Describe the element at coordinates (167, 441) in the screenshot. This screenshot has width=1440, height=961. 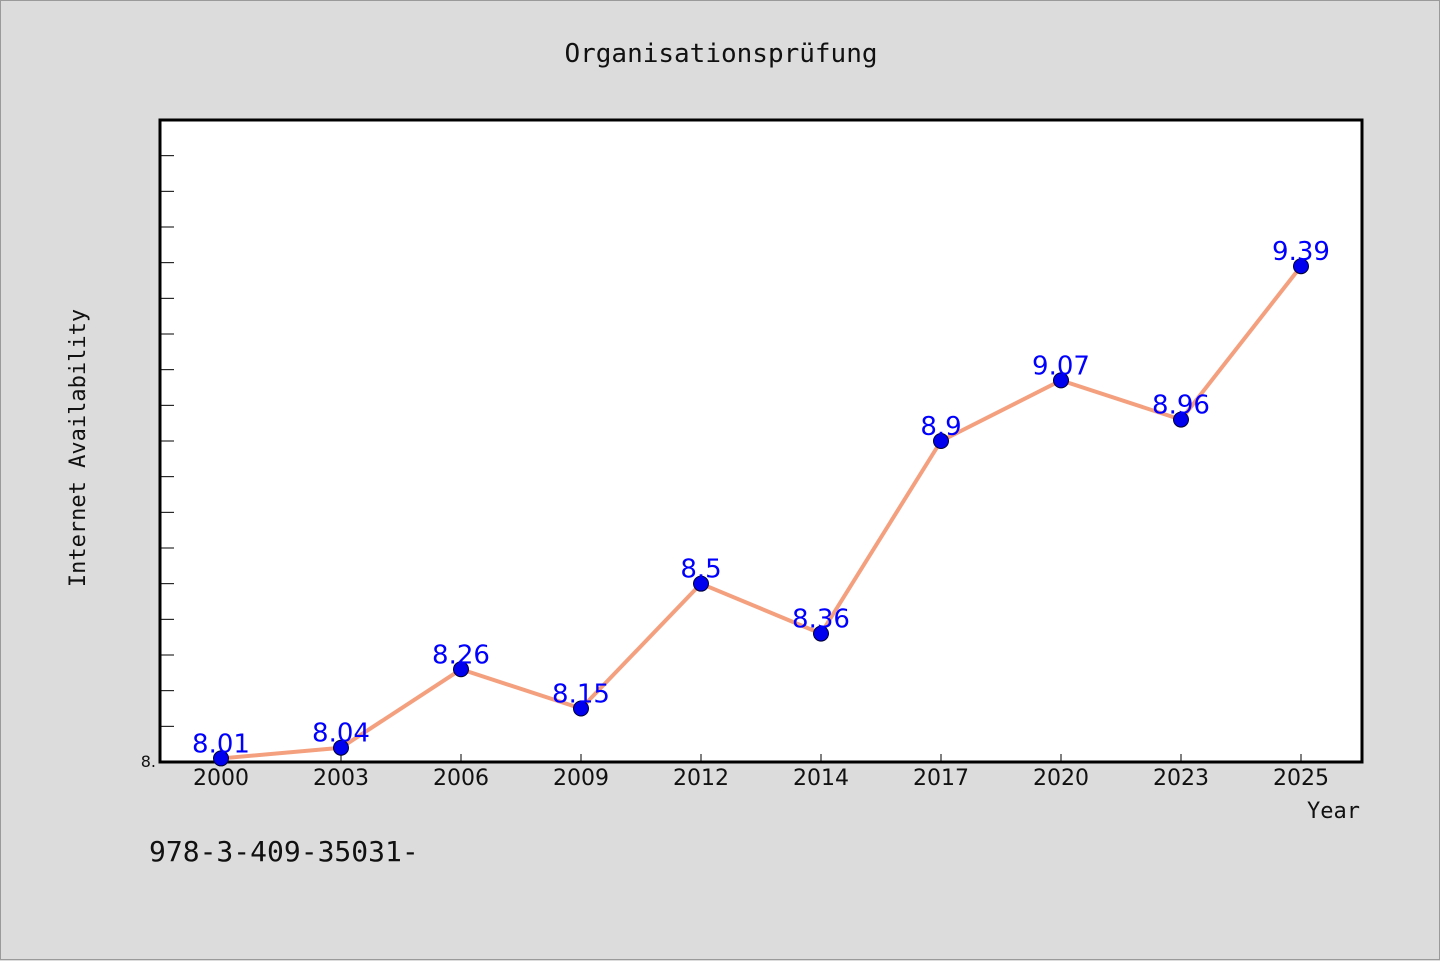
I see `y-axis-ticks` at that location.